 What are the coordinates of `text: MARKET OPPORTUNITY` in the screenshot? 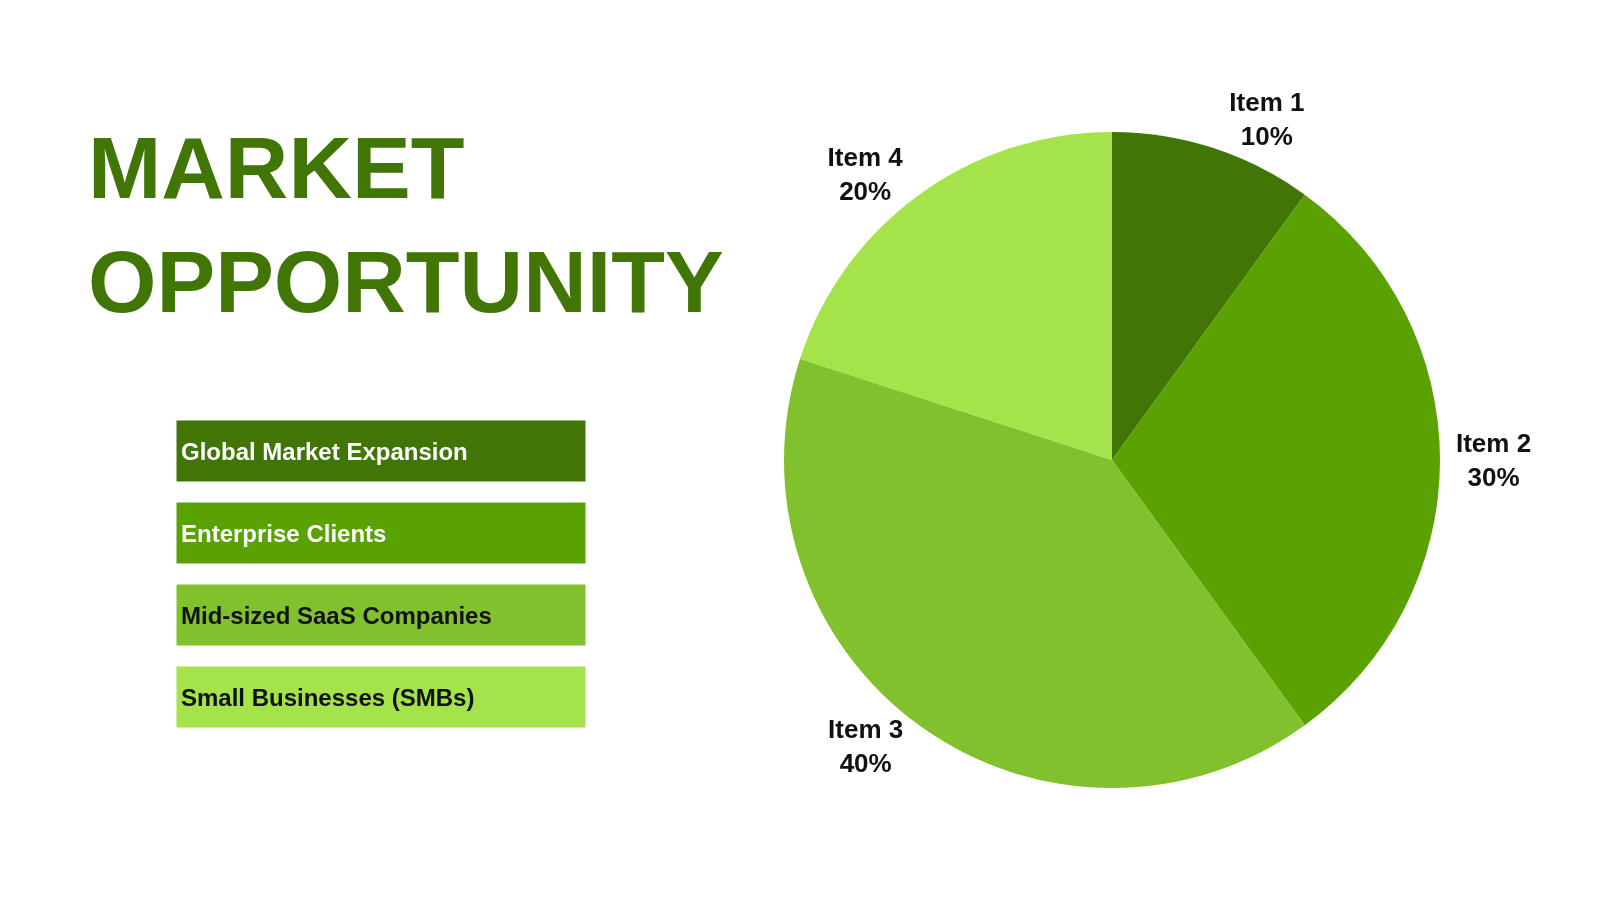 It's located at (406, 225).